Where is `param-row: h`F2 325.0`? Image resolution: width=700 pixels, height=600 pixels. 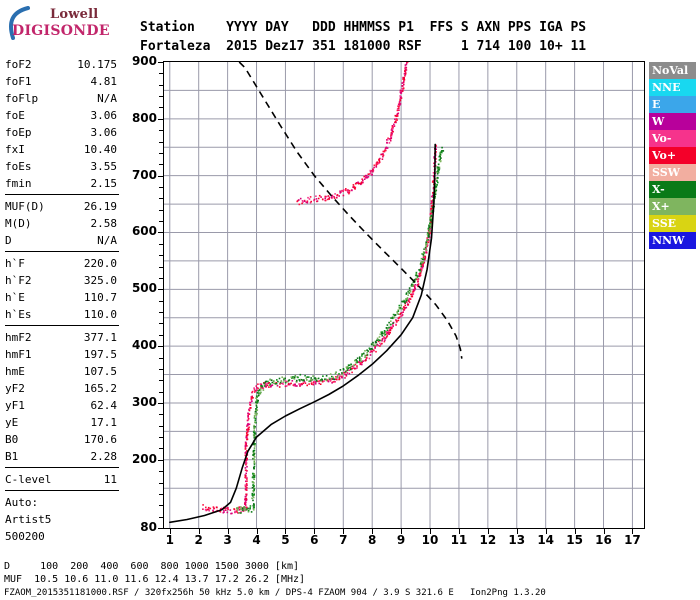
param-row: h`F2 325.0 is located at coordinates (62, 280).